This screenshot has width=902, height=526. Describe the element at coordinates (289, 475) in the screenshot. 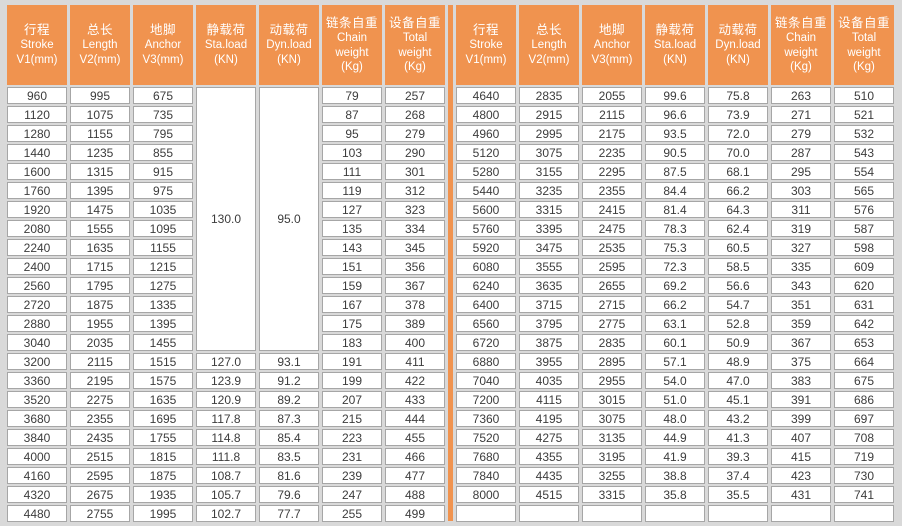

I see `cell-dyn-load: 81.6` at that location.